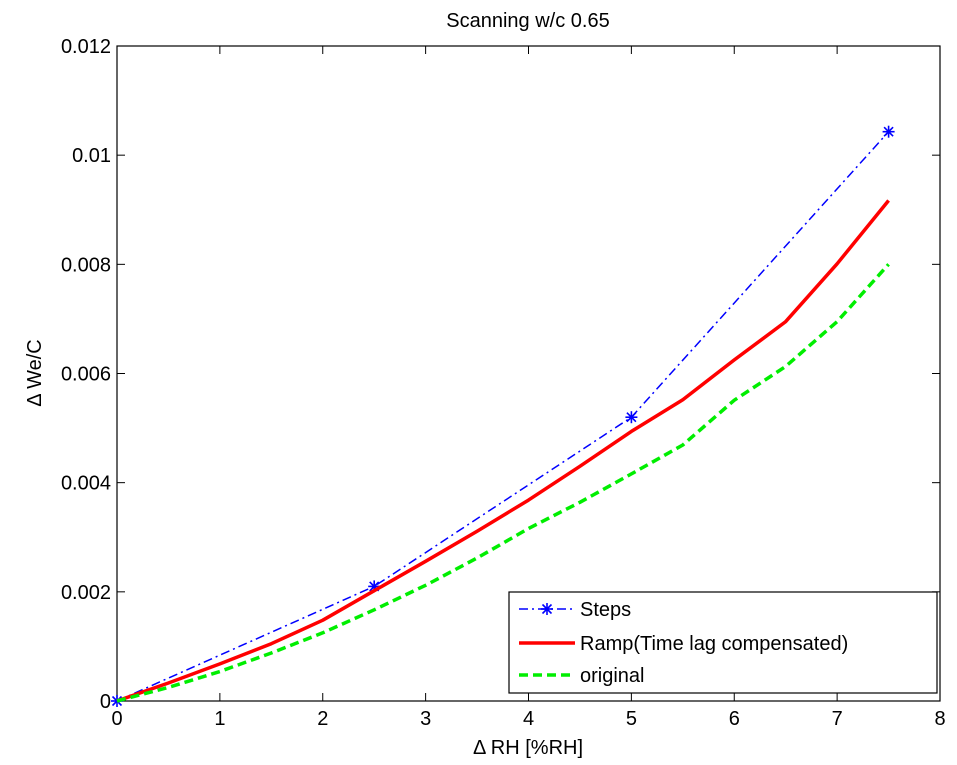 Image resolution: width=957 pixels, height=765 pixels. What do you see at coordinates (939, 719) in the screenshot?
I see `x-tick-label: 8` at bounding box center [939, 719].